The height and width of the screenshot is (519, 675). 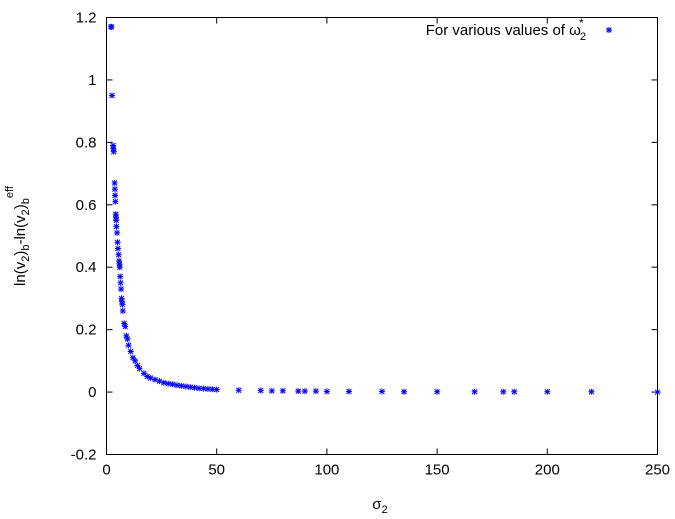 I want to click on y-tick-label: 0.8, so click(x=86, y=142).